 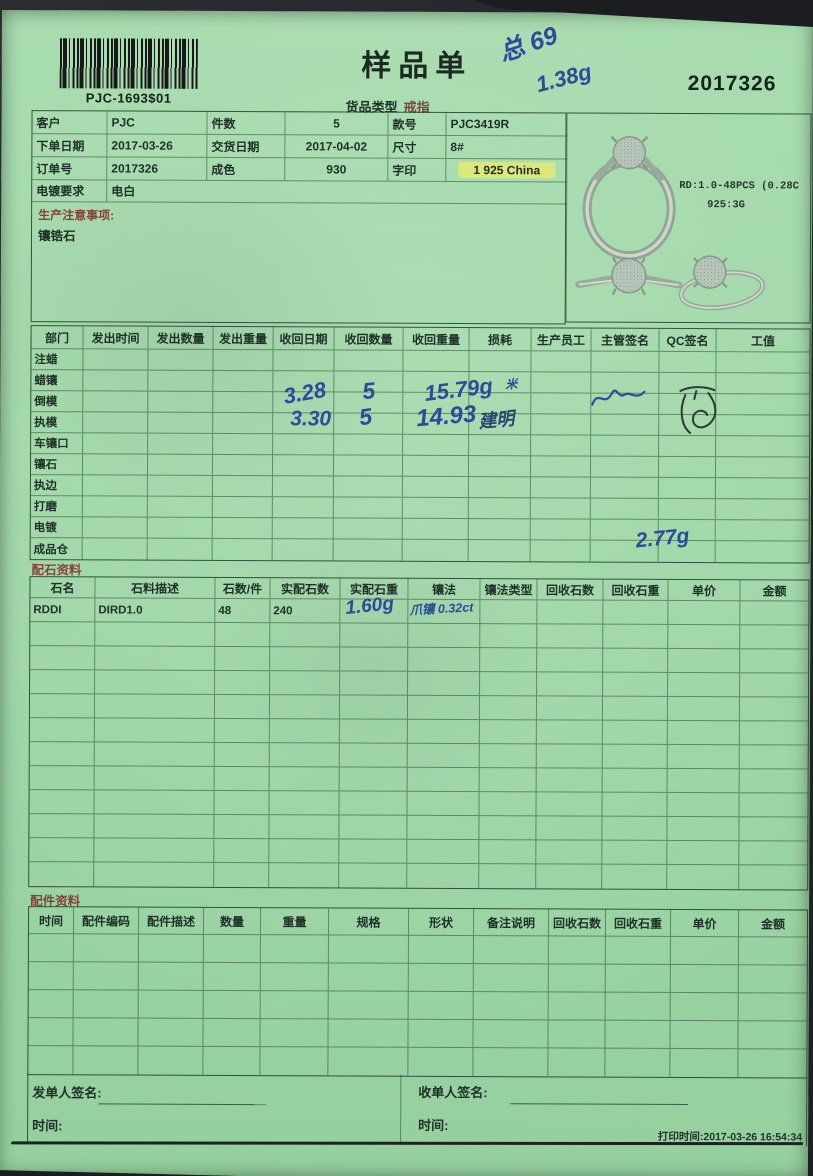 What do you see at coordinates (246, 146) in the screenshot?
I see `info-label: 交货日期` at bounding box center [246, 146].